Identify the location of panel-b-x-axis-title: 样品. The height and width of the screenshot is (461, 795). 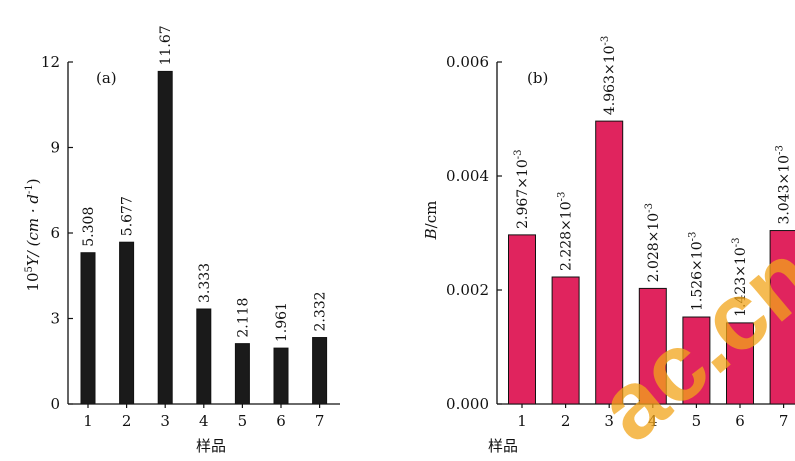
(503, 446).